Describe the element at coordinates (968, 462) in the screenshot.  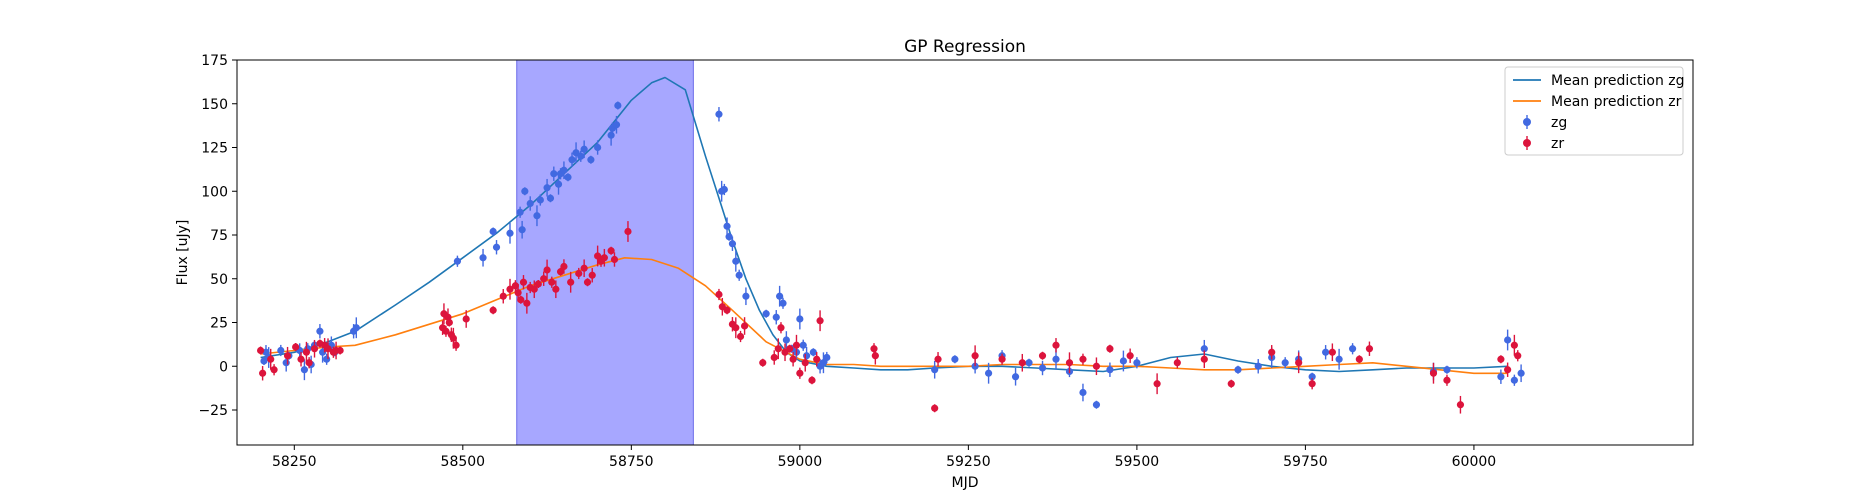
I see `x-tick-label: 59250` at that location.